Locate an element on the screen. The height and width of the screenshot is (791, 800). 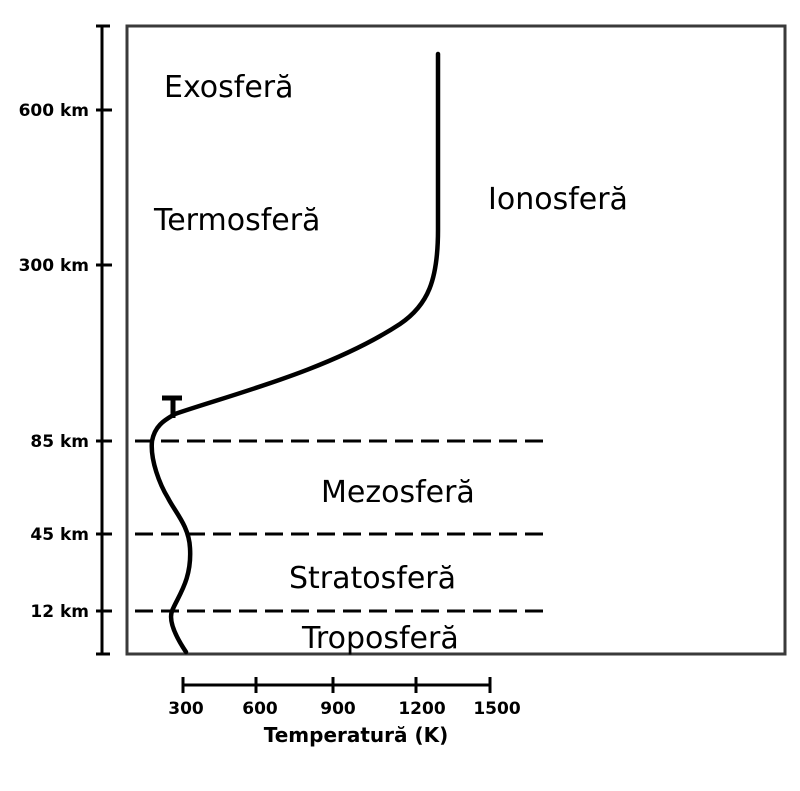
altitude-tick-45: 45 km is located at coordinates (59, 535).